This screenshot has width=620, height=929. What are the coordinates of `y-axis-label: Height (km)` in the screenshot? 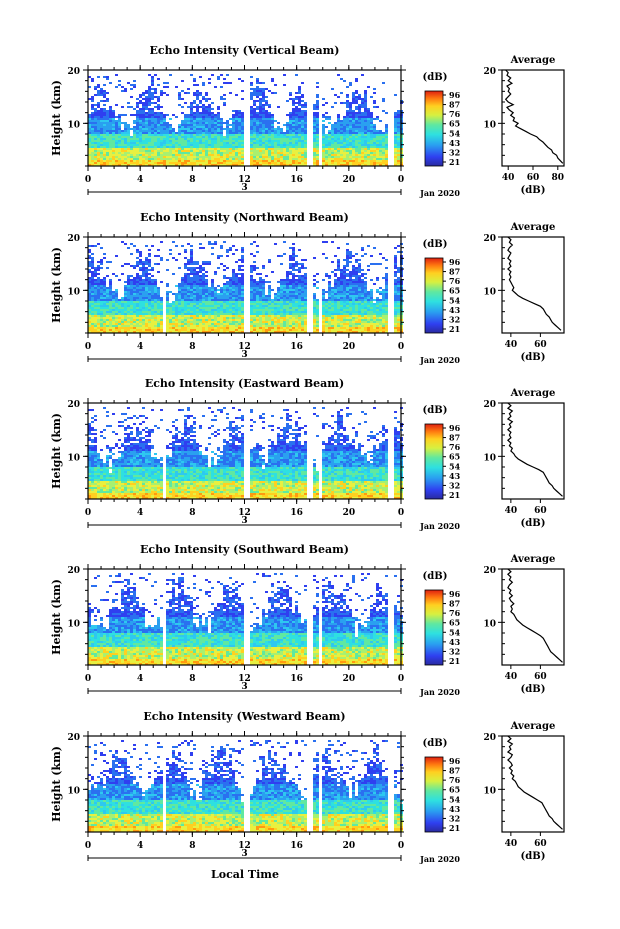 It's located at (56, 285).